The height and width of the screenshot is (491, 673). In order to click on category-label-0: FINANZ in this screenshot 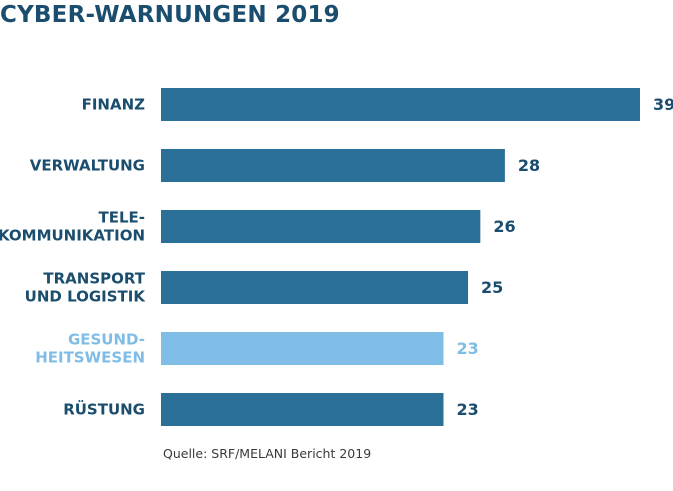, I will do `click(114, 105)`.